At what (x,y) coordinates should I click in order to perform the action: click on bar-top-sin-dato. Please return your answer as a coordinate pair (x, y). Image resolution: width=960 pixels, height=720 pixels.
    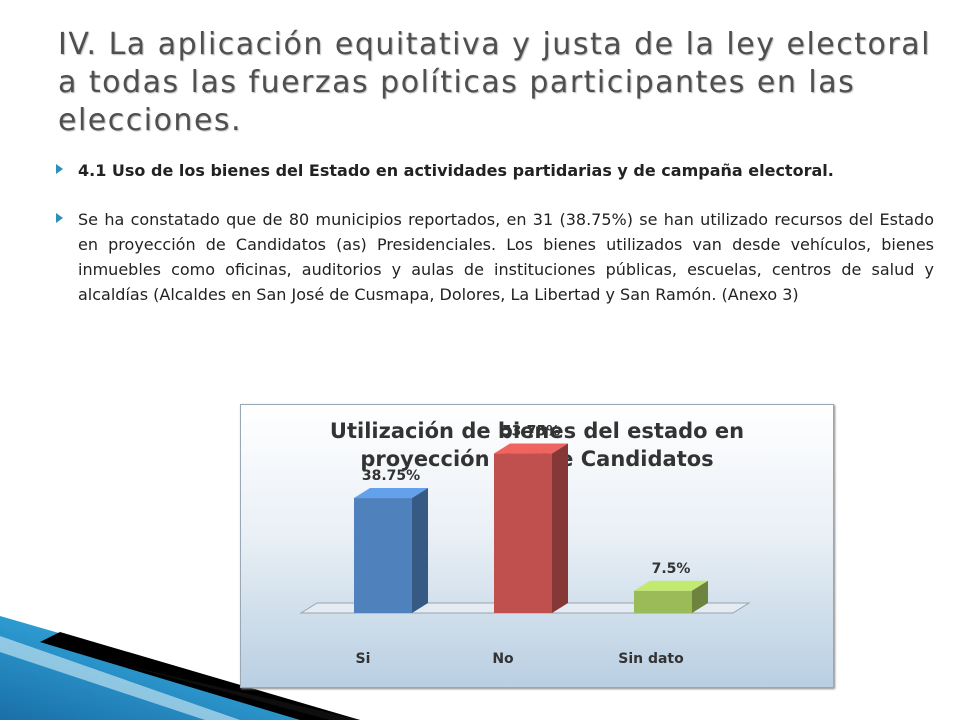
    Looking at the image, I should click on (671, 585).